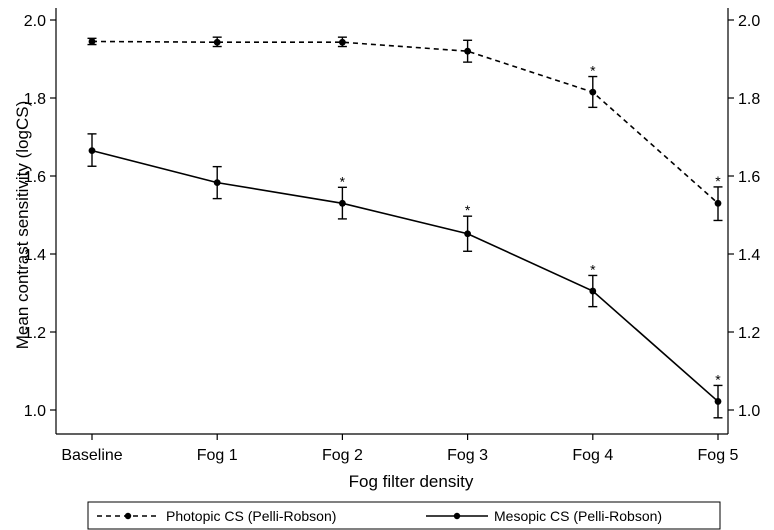  I want to click on y-tick-label-right: 1.2, so click(749, 333).